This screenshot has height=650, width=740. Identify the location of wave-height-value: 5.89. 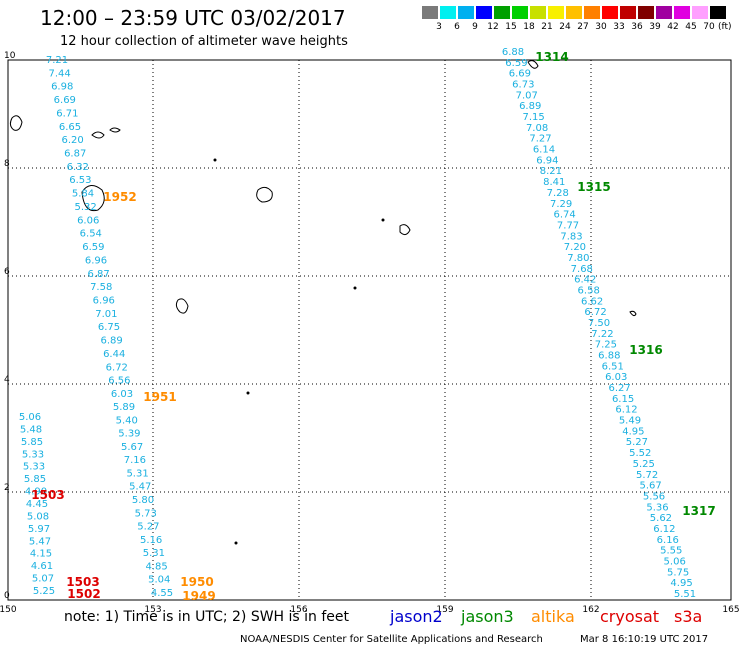
(124, 407).